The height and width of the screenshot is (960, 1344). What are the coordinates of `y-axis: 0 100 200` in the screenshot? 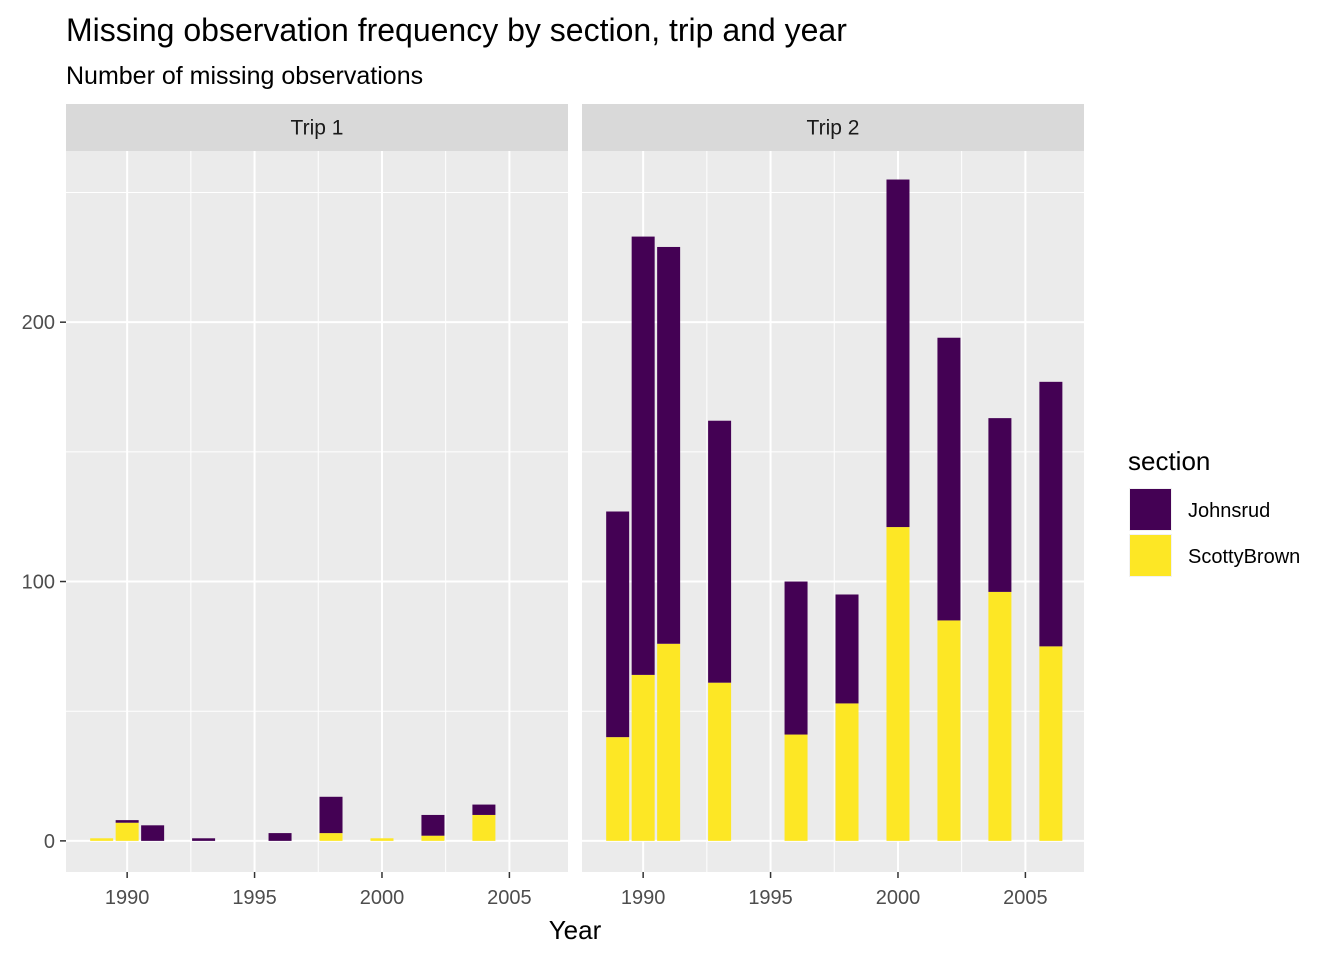 It's located at (44, 582).